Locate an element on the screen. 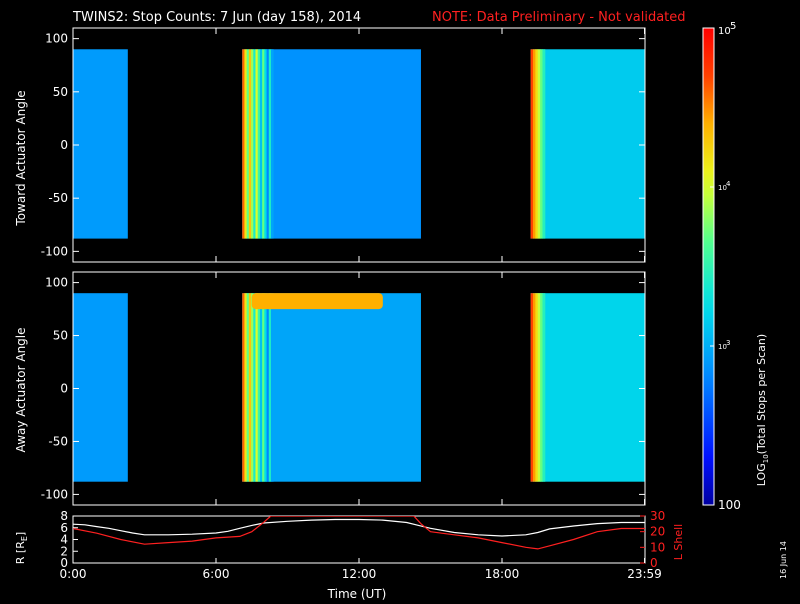  away-high-count-band is located at coordinates (317, 301).